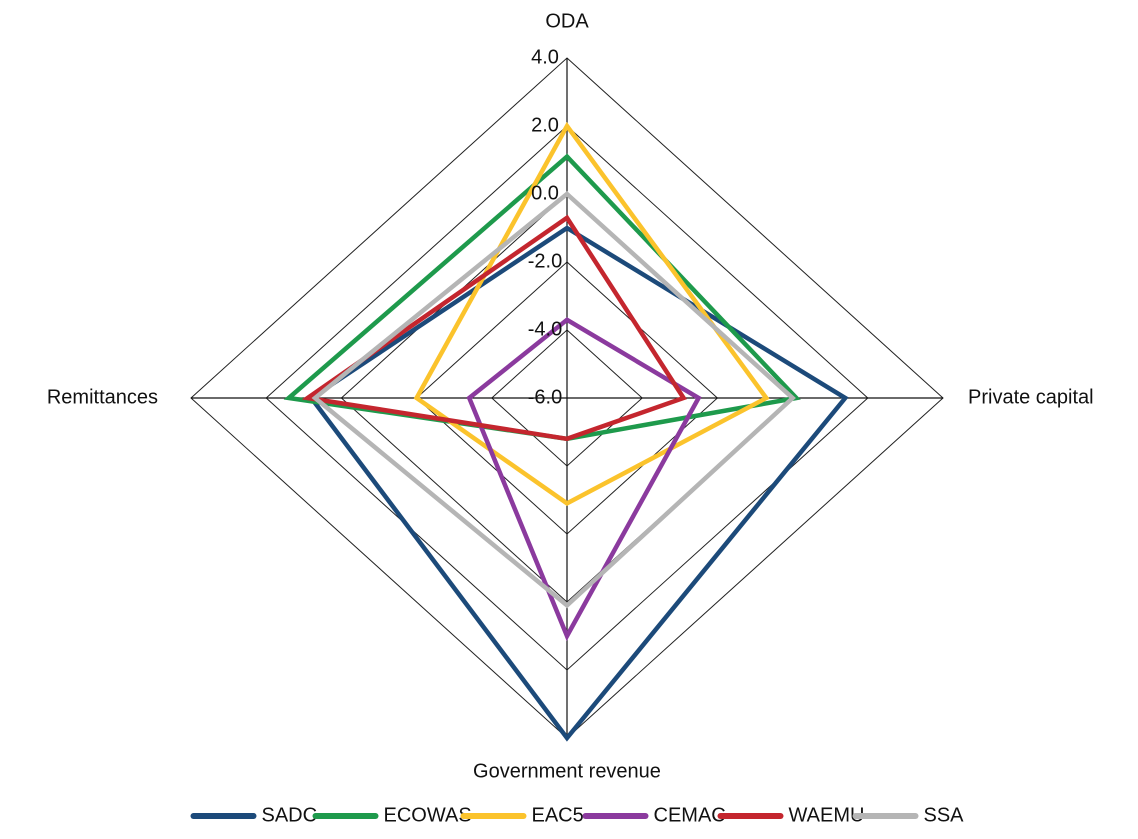  I want to click on category-label: Private capital, so click(1031, 397).